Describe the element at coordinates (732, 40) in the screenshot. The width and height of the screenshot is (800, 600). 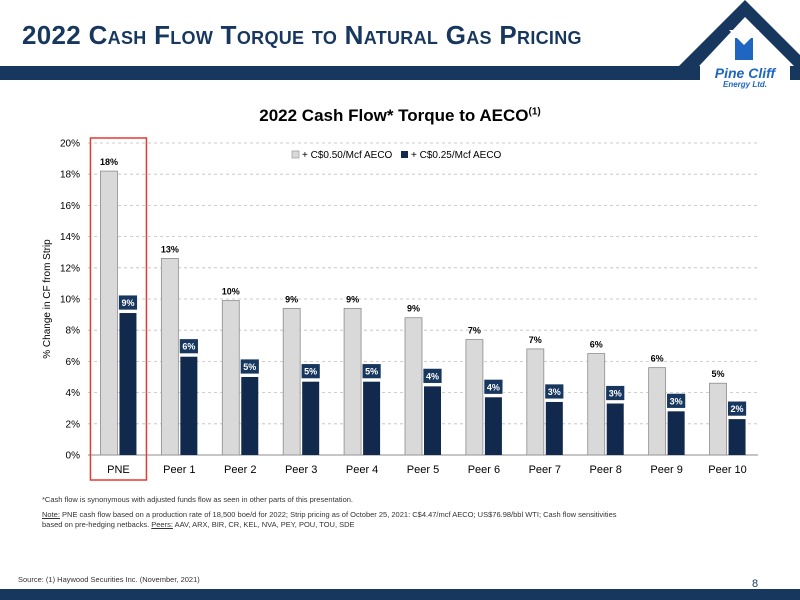
I see `logo-roof-graphic` at that location.